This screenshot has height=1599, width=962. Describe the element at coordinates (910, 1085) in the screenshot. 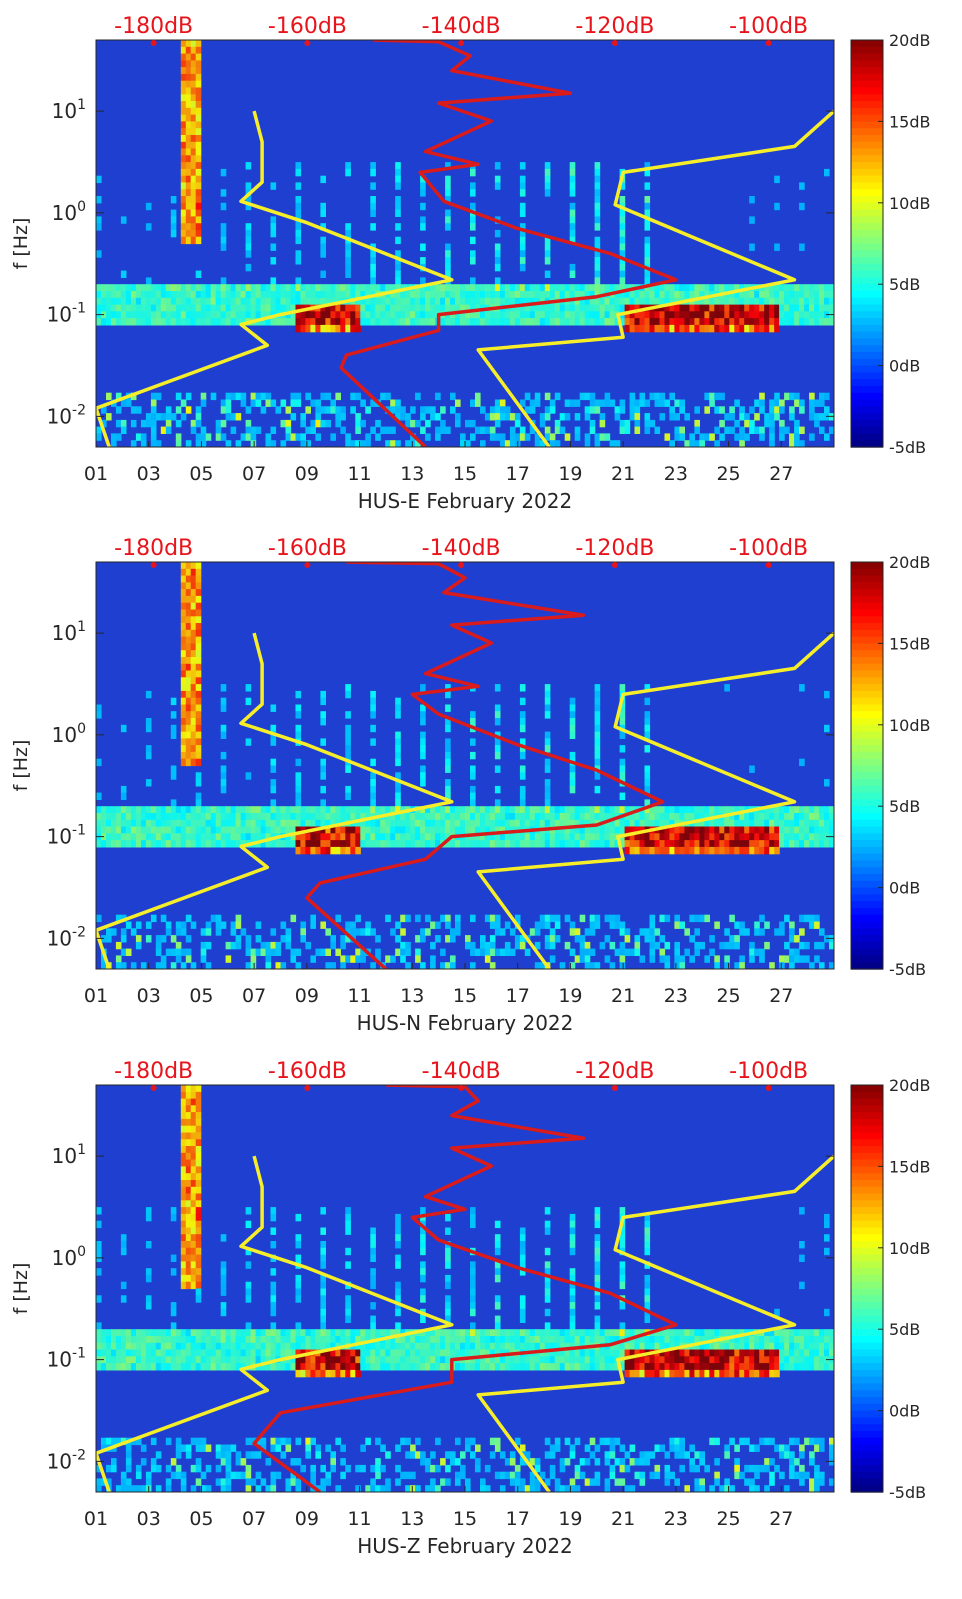

I see `colorbar-label: 20dB` at that location.